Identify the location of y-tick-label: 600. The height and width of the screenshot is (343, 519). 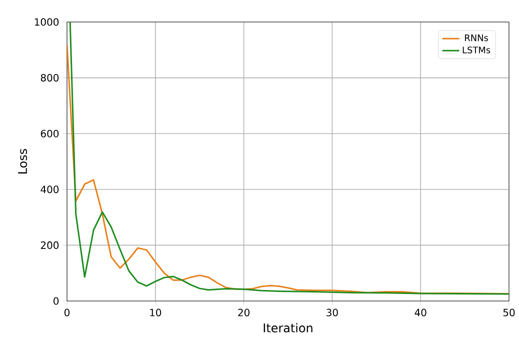
(49, 134).